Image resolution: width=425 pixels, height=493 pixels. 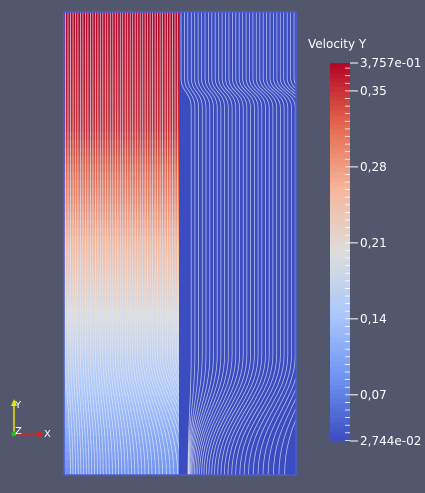 I want to click on colorbar-tick-labels: 0,35 0,28 0,21 0,14 0,07, so click(x=368, y=243).